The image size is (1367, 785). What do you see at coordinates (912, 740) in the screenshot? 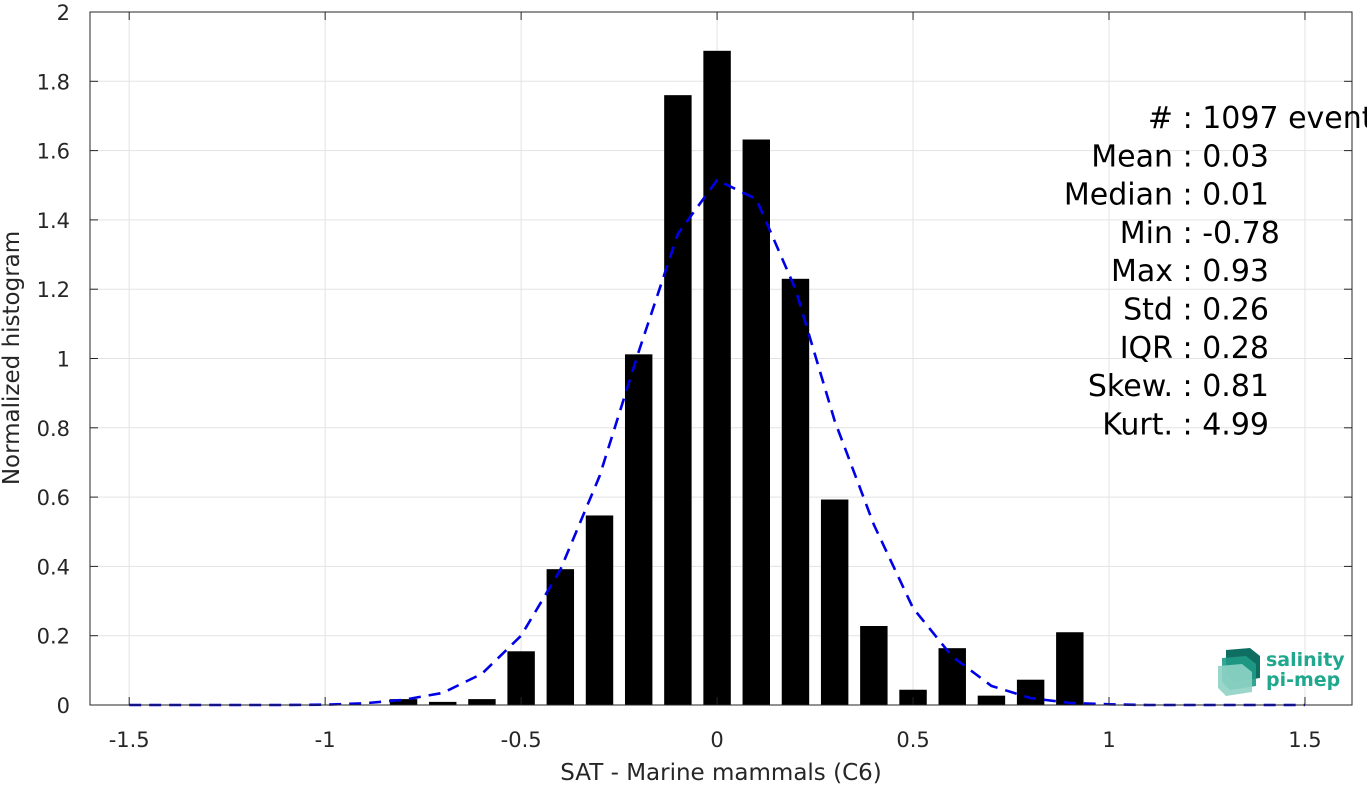
I see `x-tick-label: 0.5` at bounding box center [912, 740].